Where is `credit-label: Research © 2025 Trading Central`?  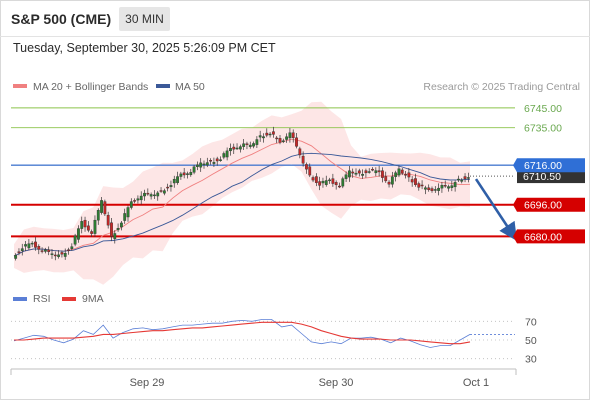
credit-label: Research © 2025 Trading Central is located at coordinates (501, 87).